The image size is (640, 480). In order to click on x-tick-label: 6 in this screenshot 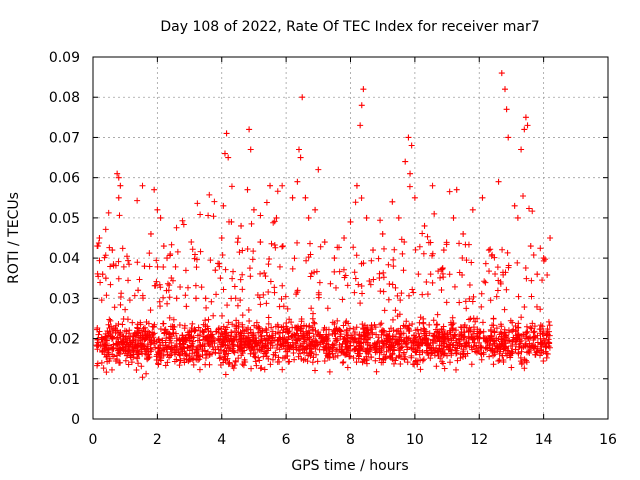, I will do `click(286, 440)`.